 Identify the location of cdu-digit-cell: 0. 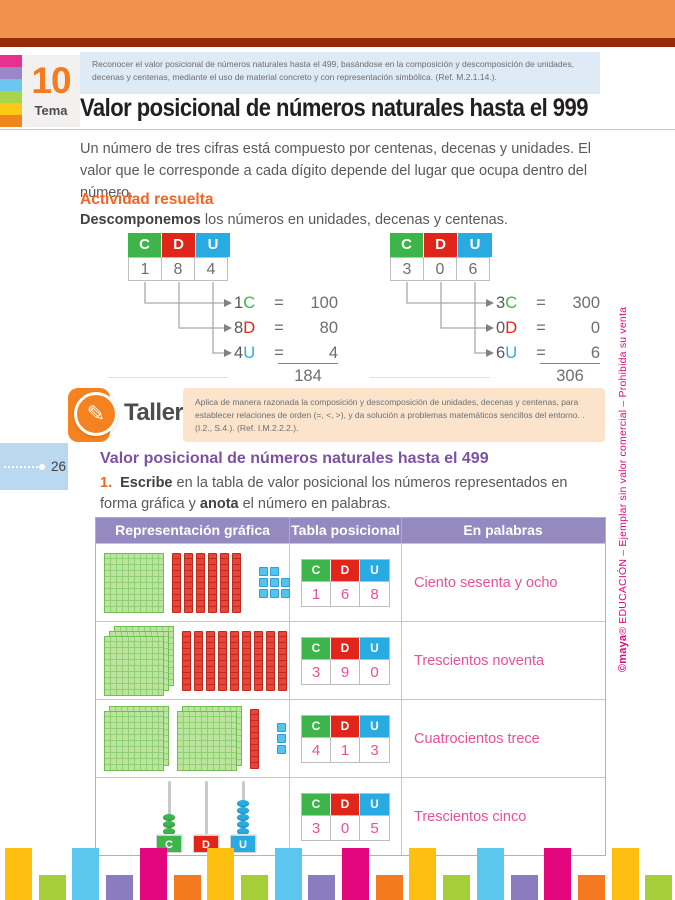
(440, 269).